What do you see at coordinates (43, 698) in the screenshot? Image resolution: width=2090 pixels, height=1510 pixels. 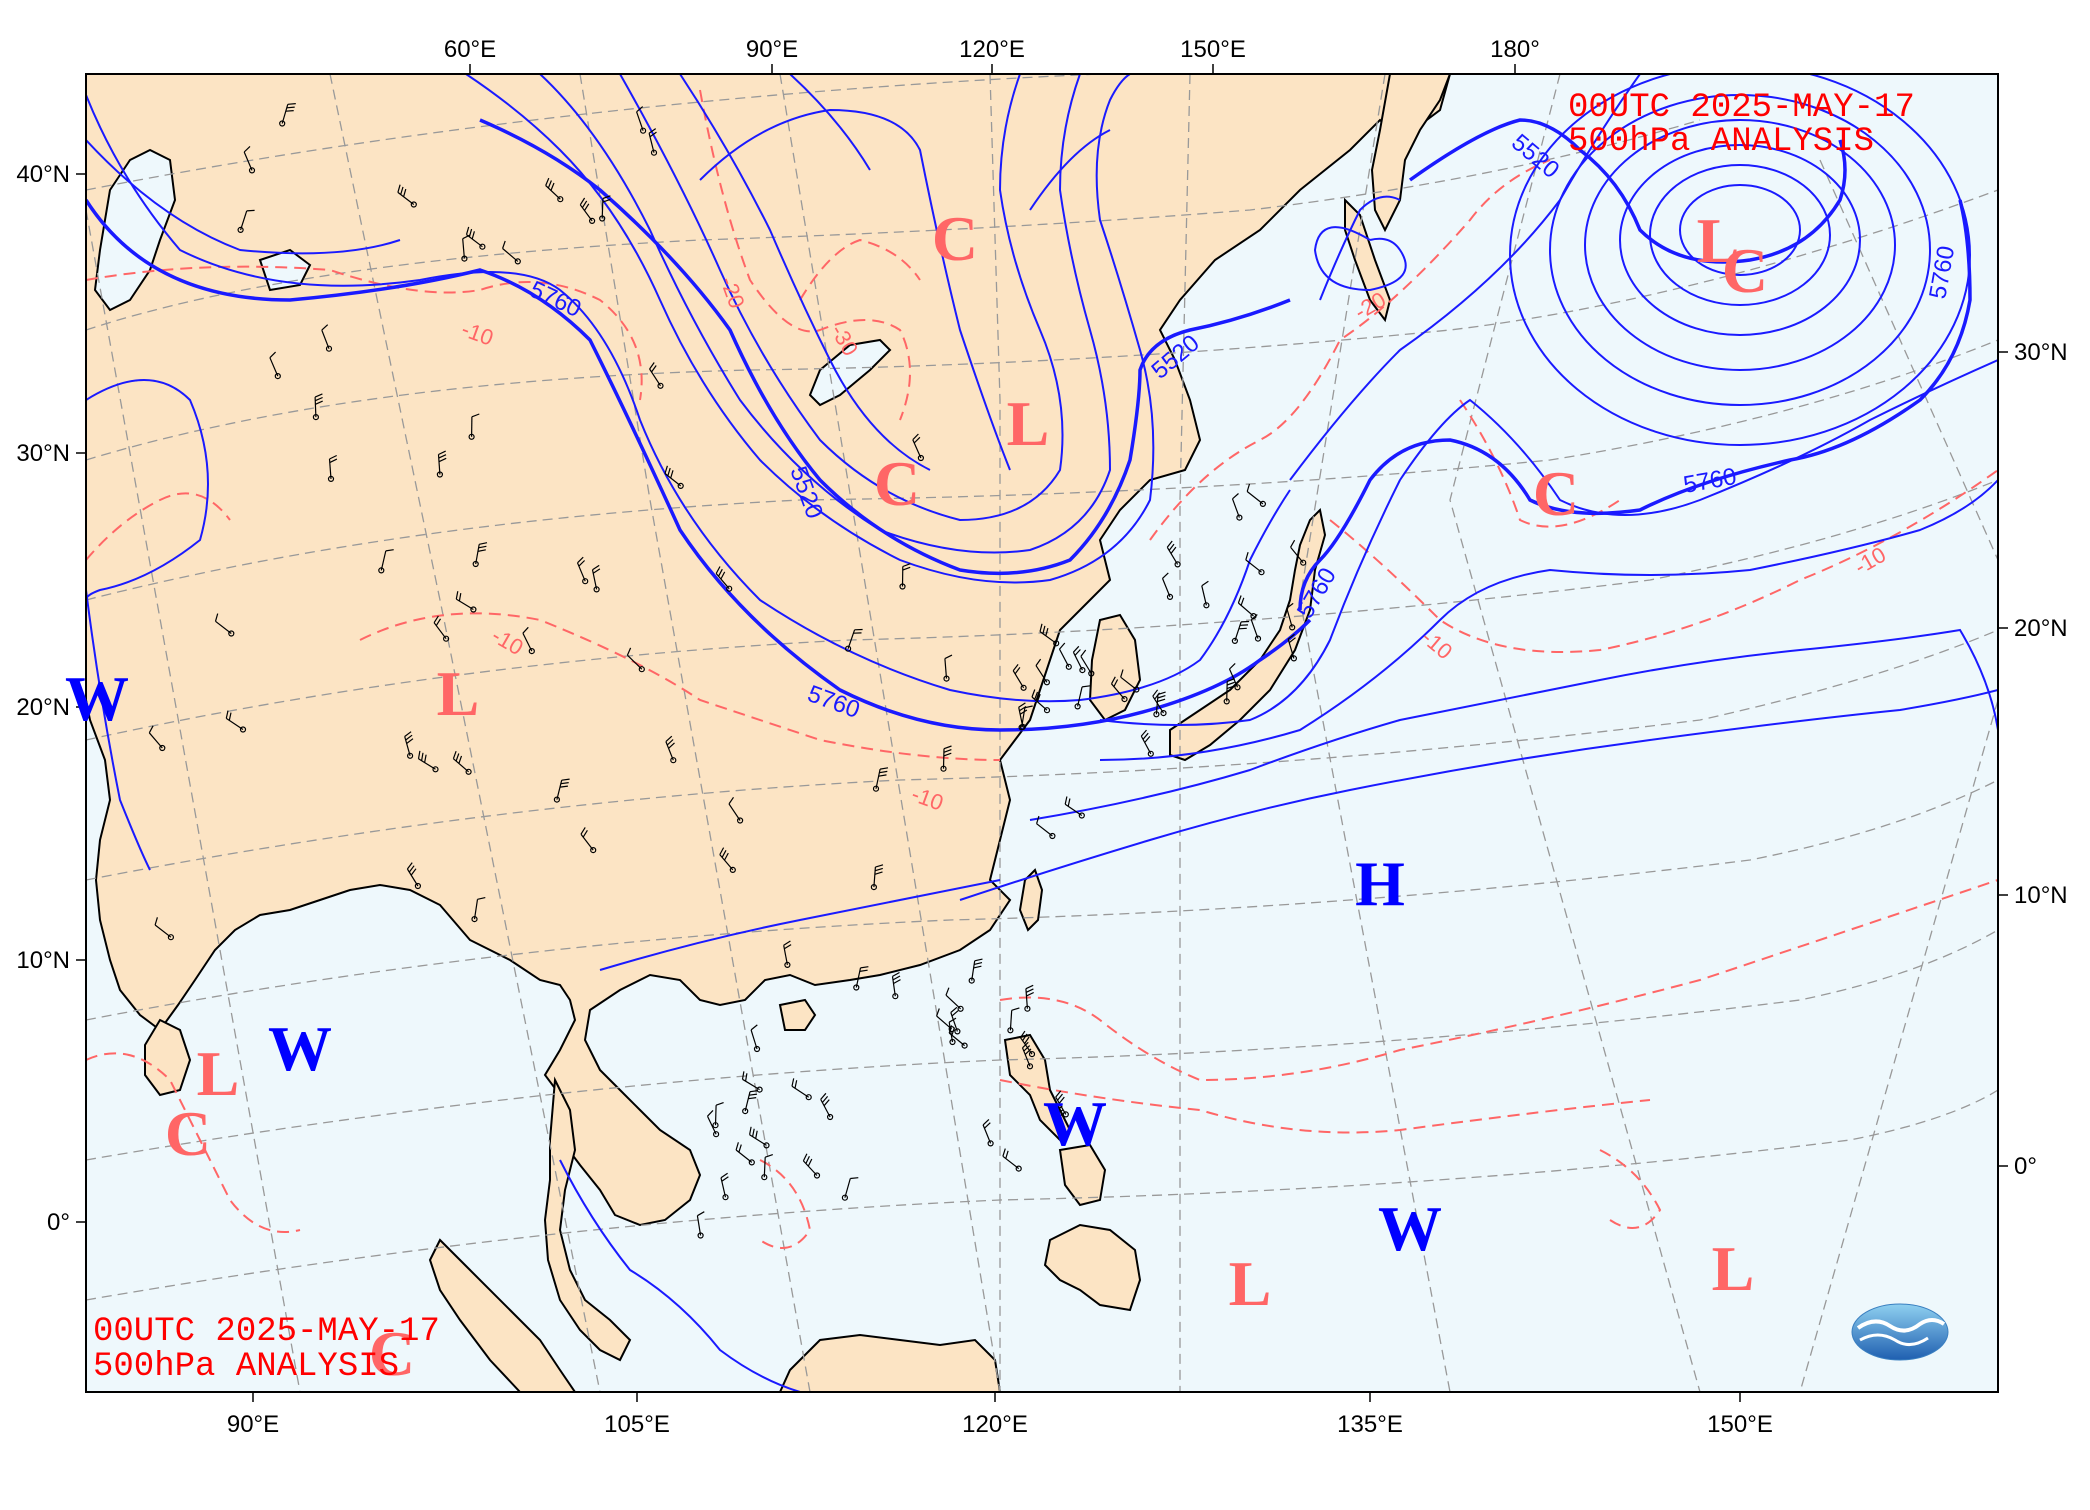 I see `left-latitude-labels: 40°N 30°N 20°N 10°N 0°` at bounding box center [43, 698].